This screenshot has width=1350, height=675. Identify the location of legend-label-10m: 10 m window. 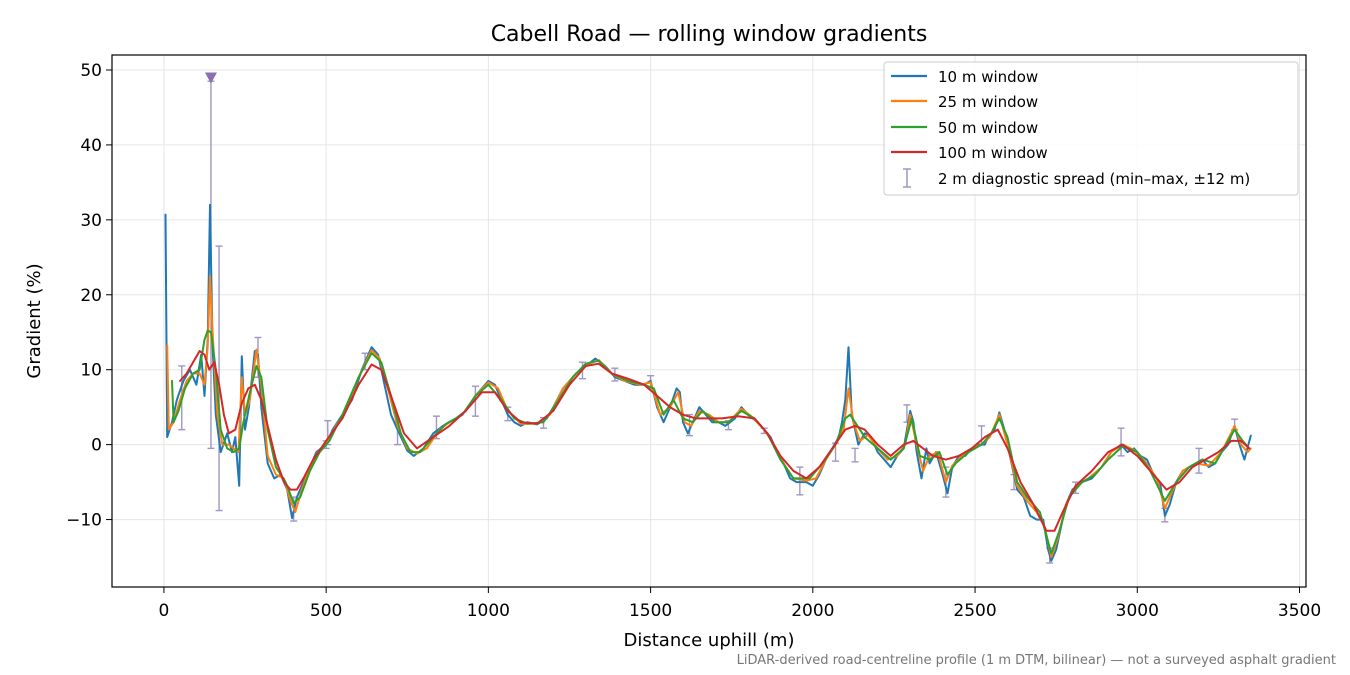
(988, 77).